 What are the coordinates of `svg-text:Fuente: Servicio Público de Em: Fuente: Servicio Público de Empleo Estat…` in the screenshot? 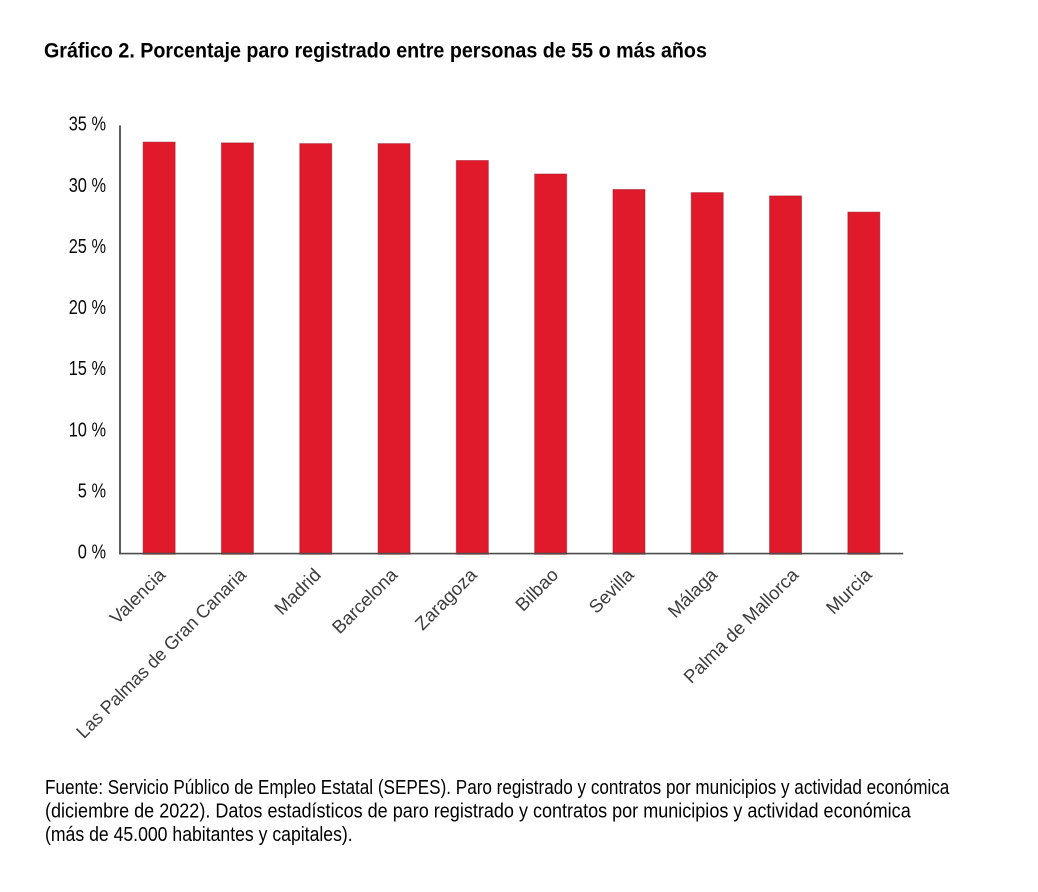 It's located at (497, 787).